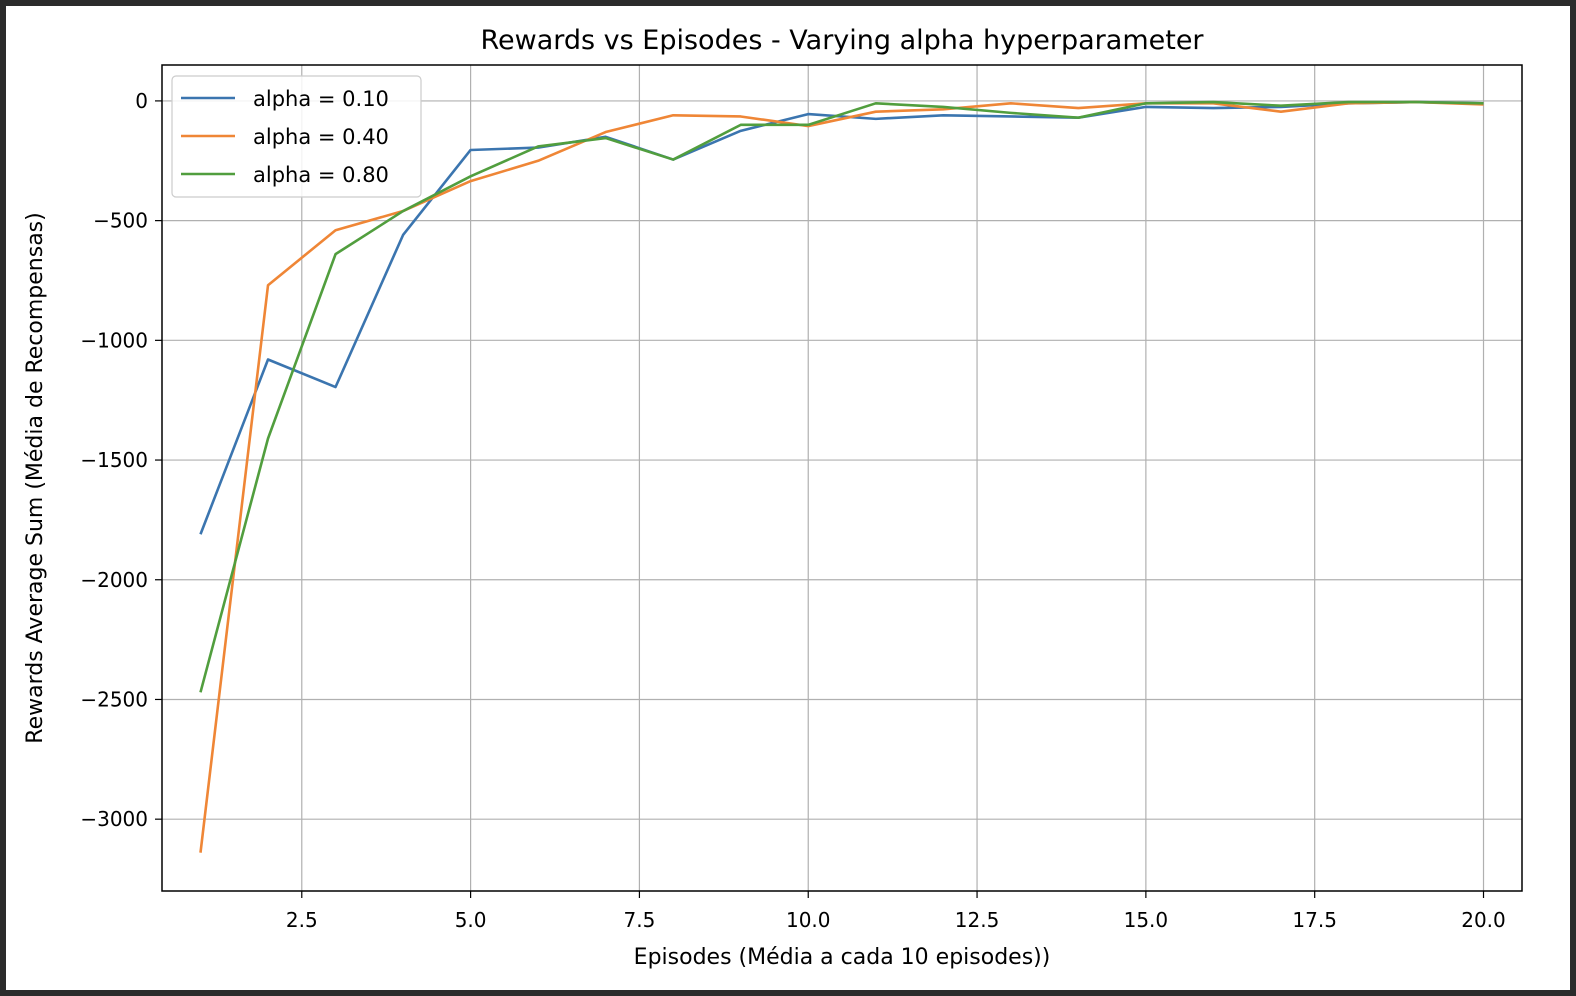 The height and width of the screenshot is (996, 1576). What do you see at coordinates (808, 920) in the screenshot?
I see `x-tick-label: 10.0` at bounding box center [808, 920].